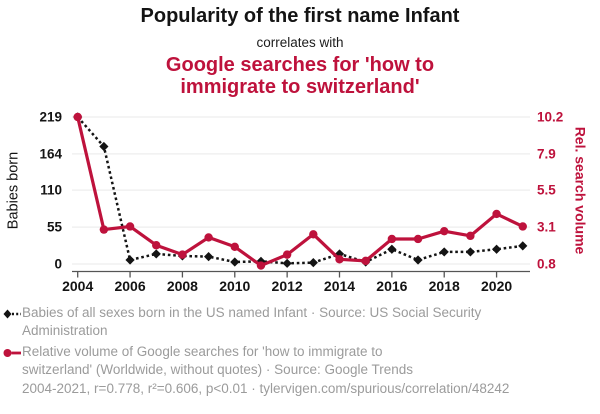 This screenshot has height=414, width=600. I want to click on right-axis-tick-label: 7.9, so click(546, 153).